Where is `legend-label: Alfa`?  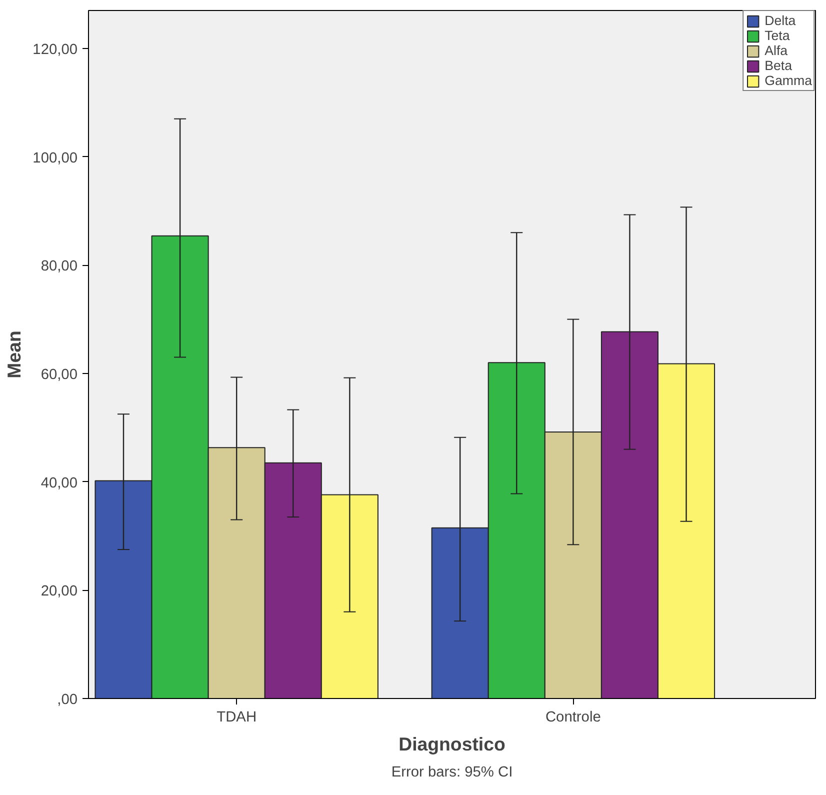 legend-label: Alfa is located at coordinates (776, 50).